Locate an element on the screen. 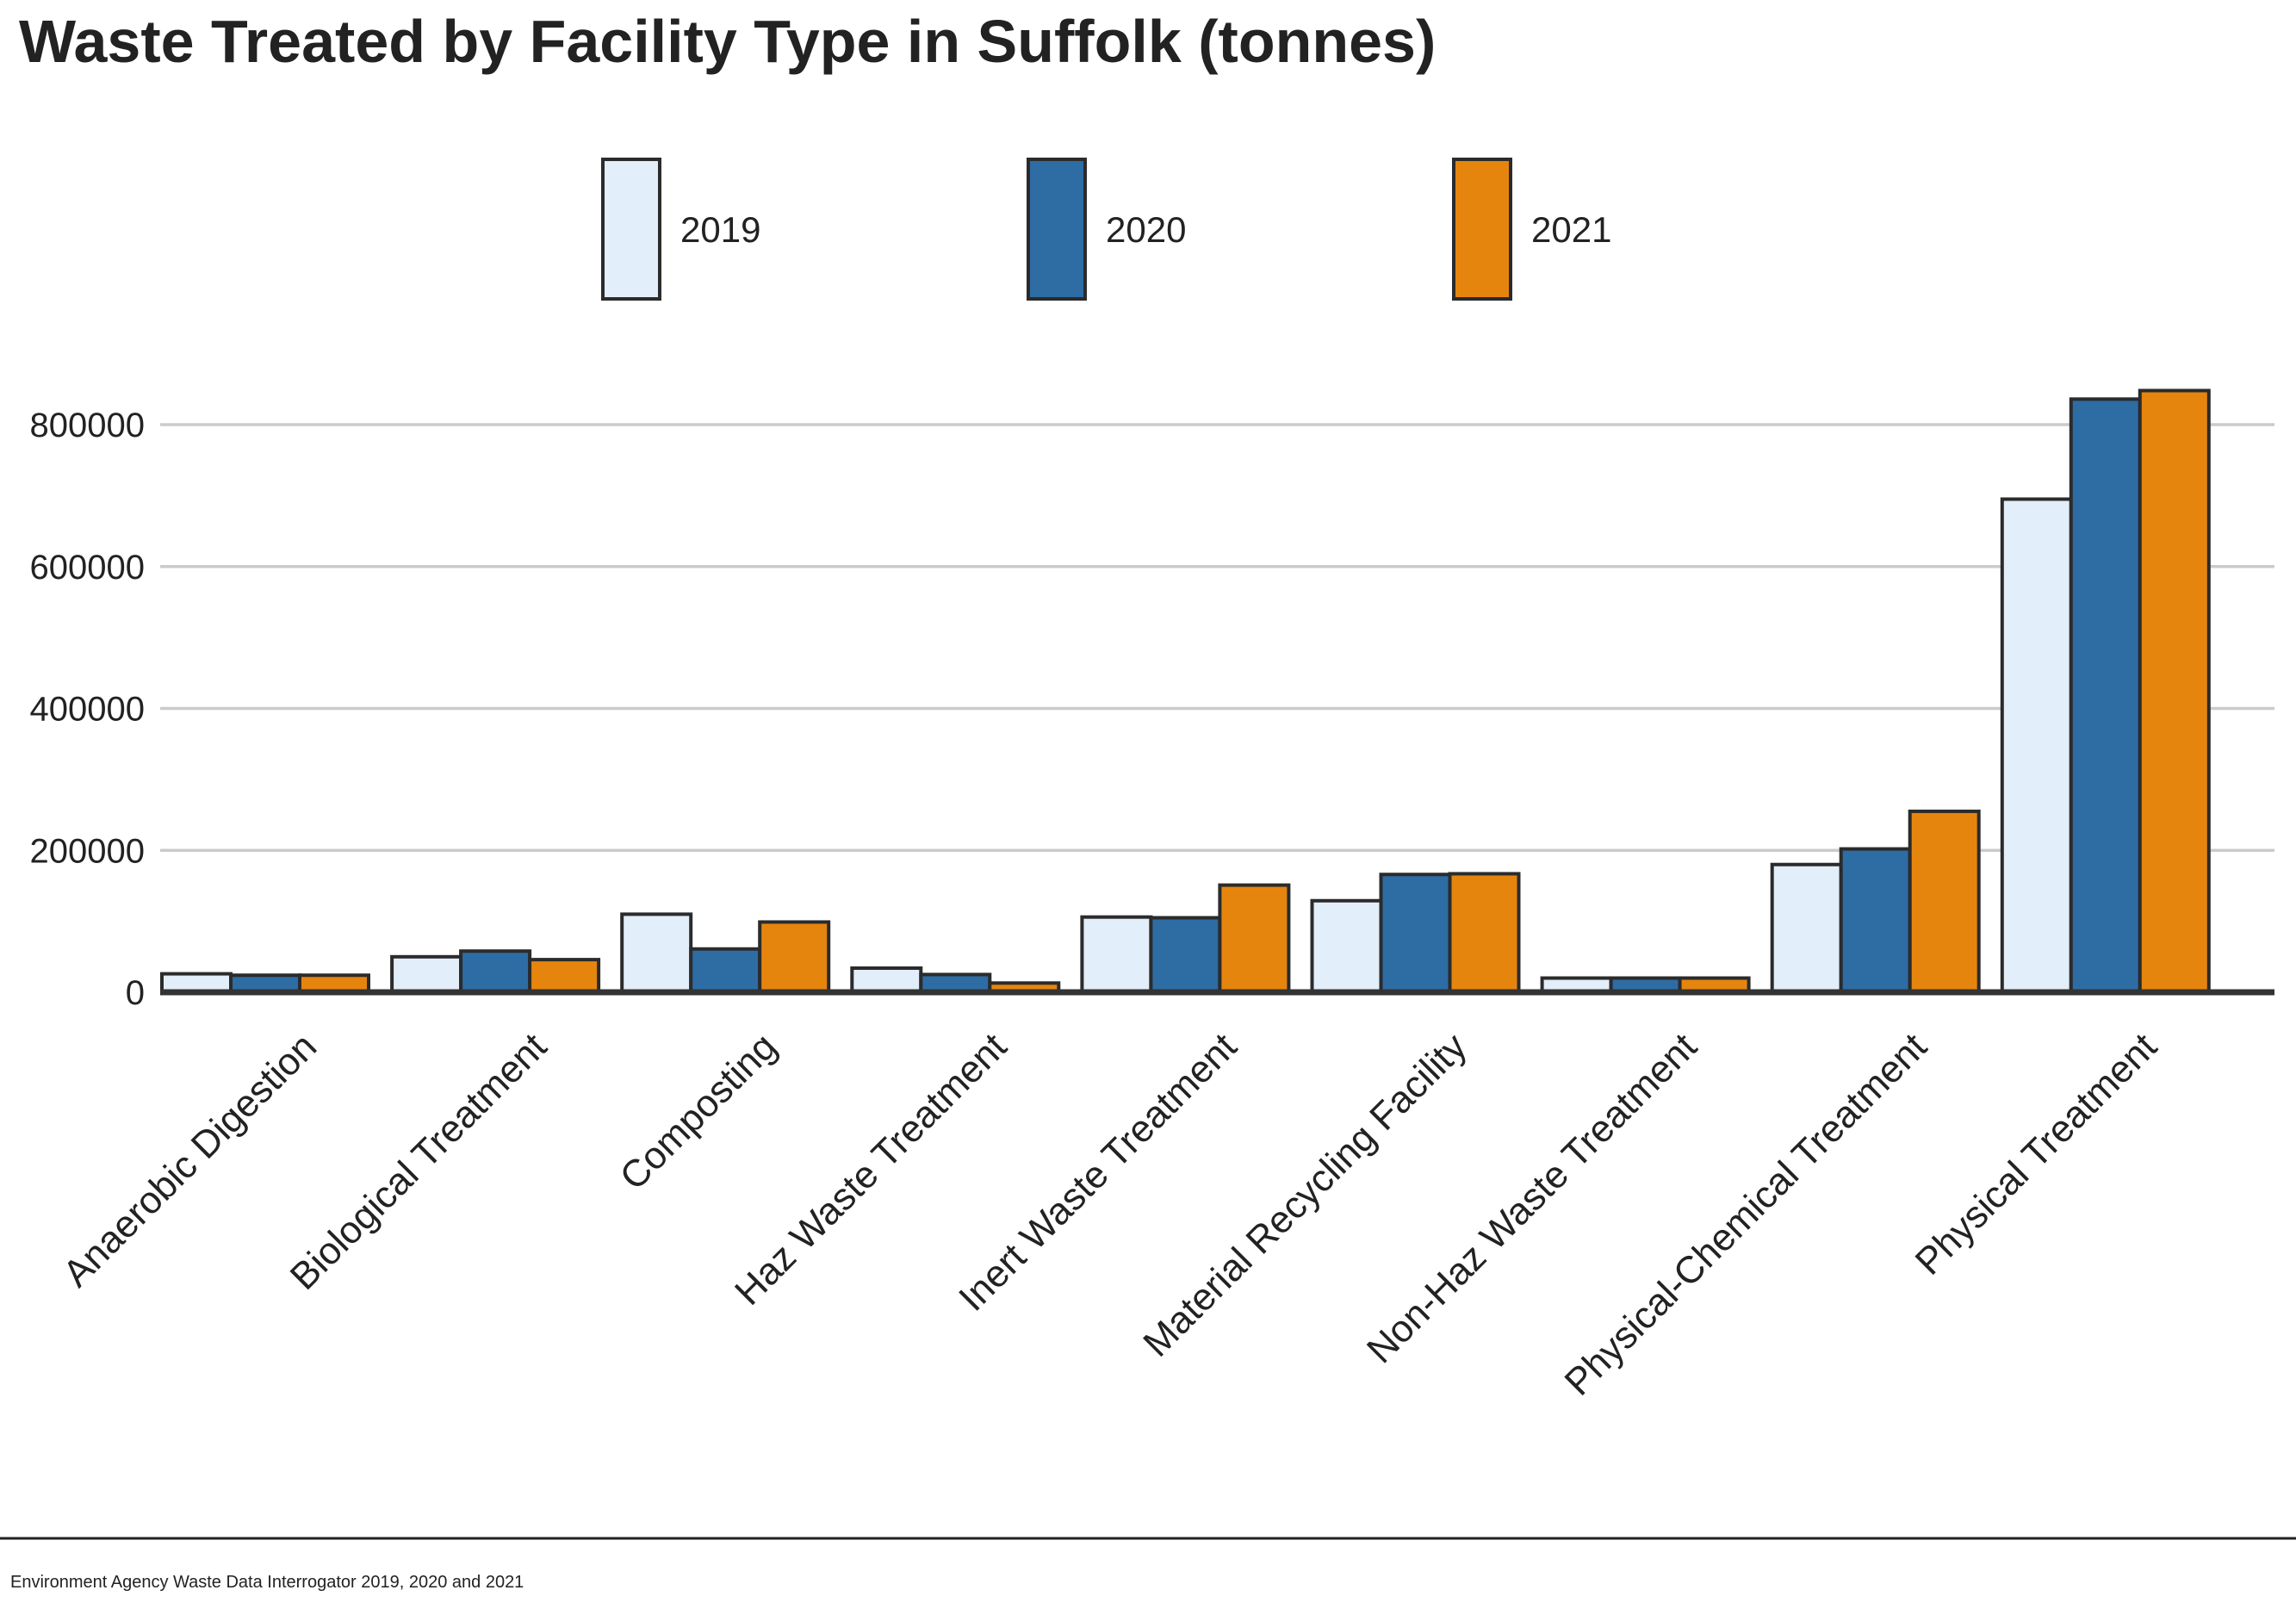 The height and width of the screenshot is (1615, 2296). y-tick-label: 600000 is located at coordinates (87, 568).